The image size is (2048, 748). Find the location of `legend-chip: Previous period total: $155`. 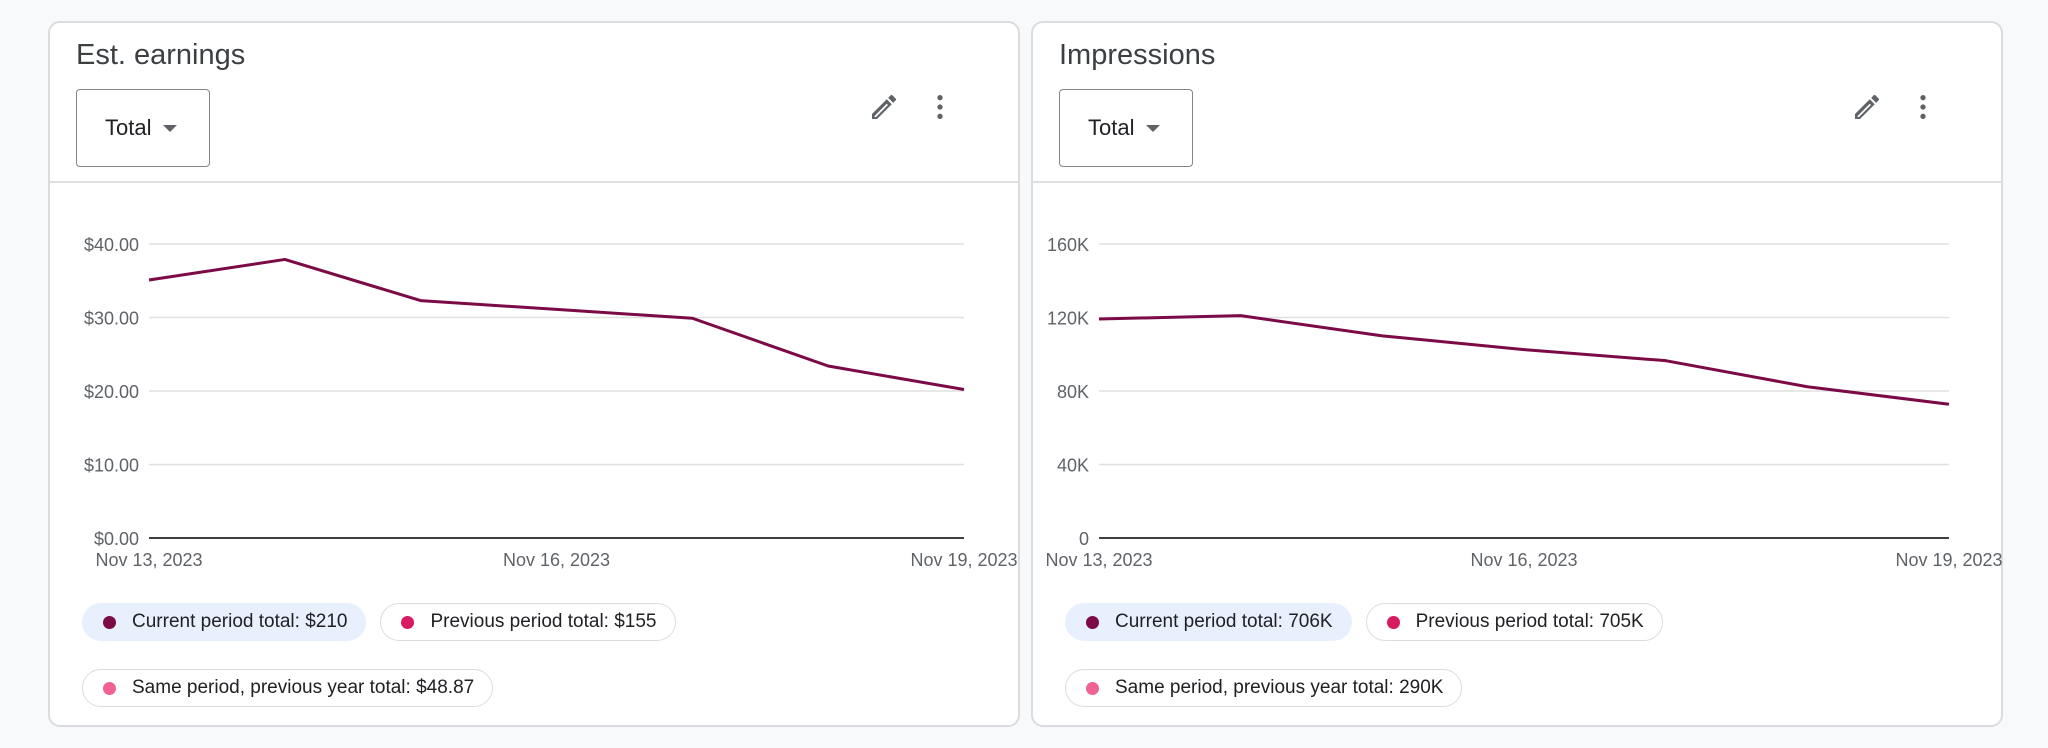

legend-chip: Previous period total: $155 is located at coordinates (528, 622).